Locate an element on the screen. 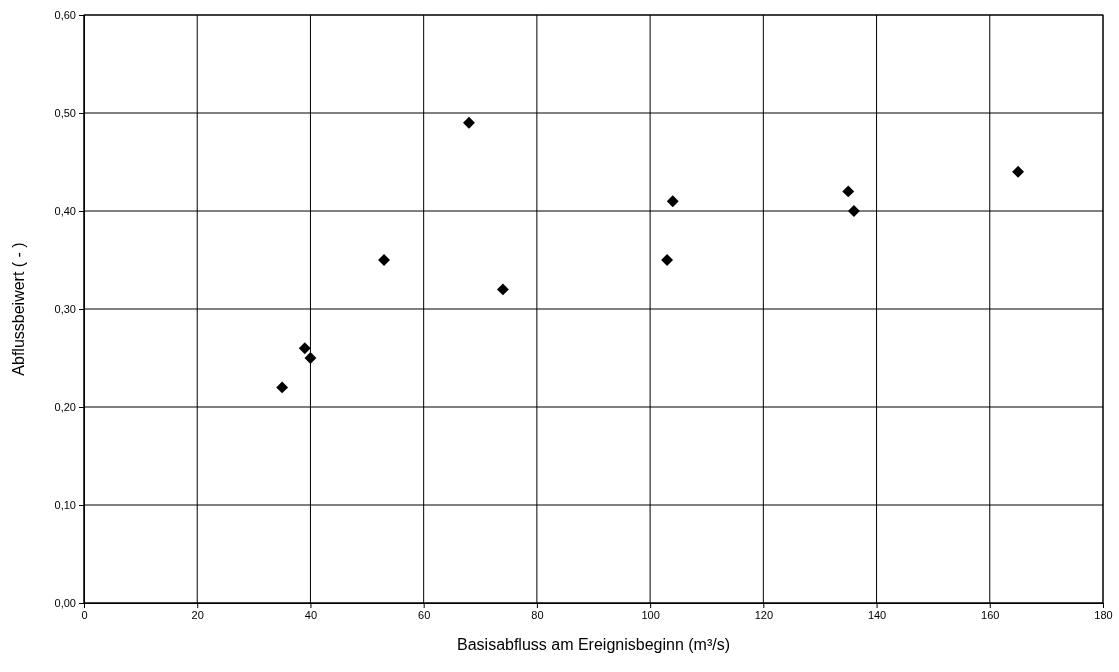  y-tick-label: 0,20 is located at coordinates (65, 407).